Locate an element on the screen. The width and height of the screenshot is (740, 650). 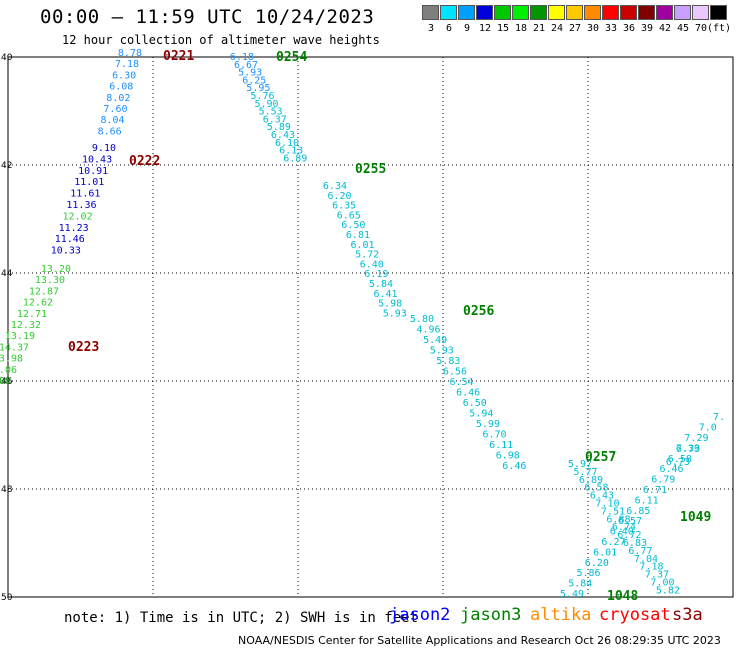
scale-label: 3 is located at coordinates (431, 28).